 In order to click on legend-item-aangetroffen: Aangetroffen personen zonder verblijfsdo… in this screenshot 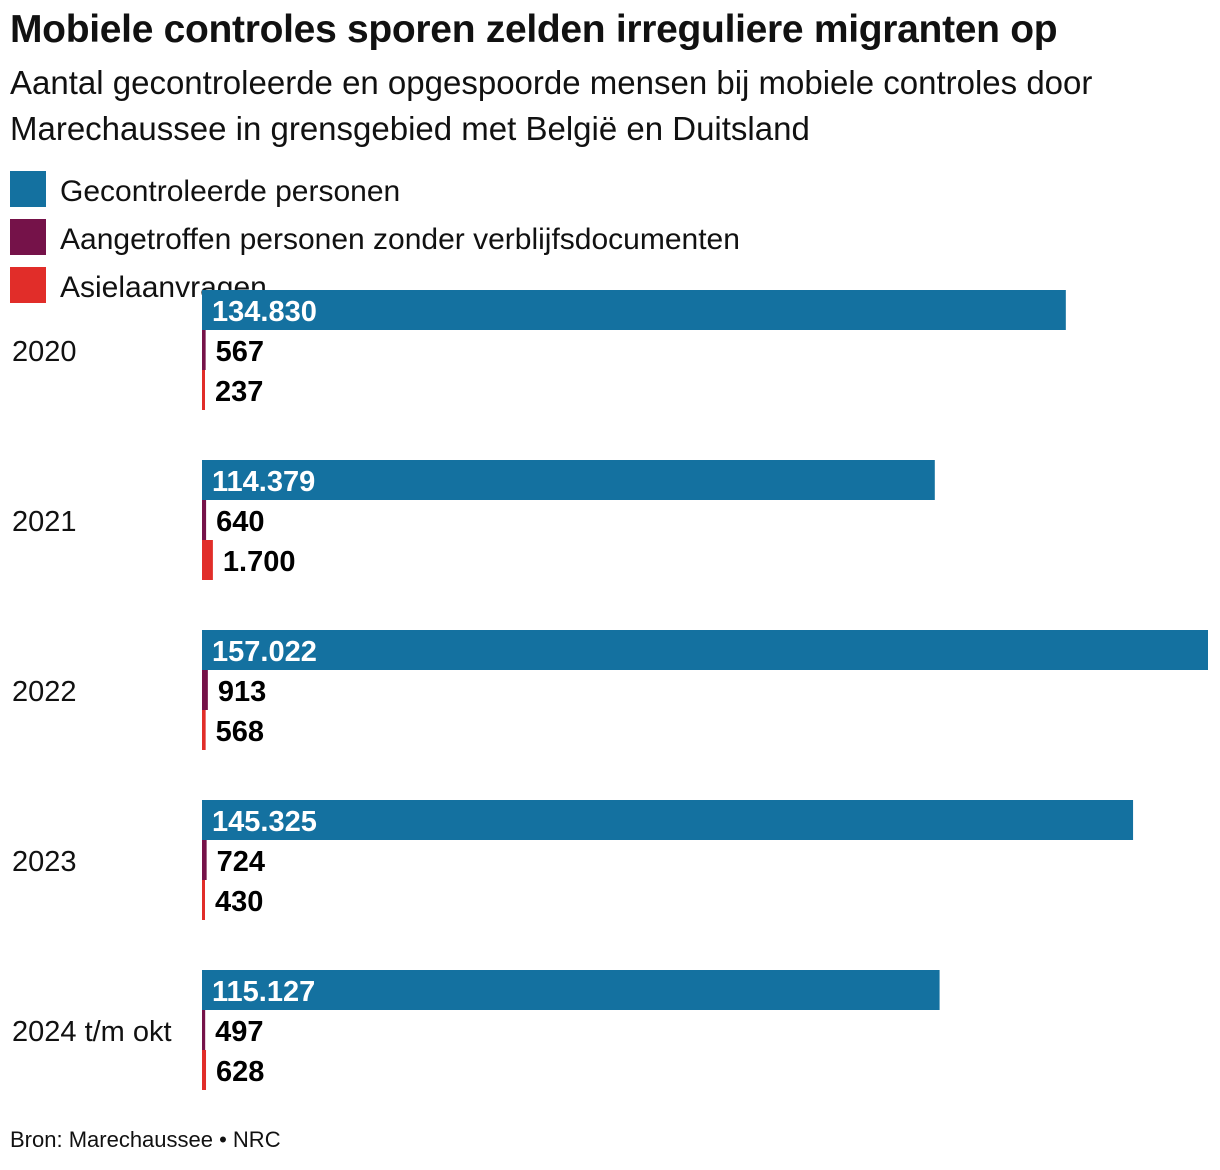, I will do `click(375, 240)`.